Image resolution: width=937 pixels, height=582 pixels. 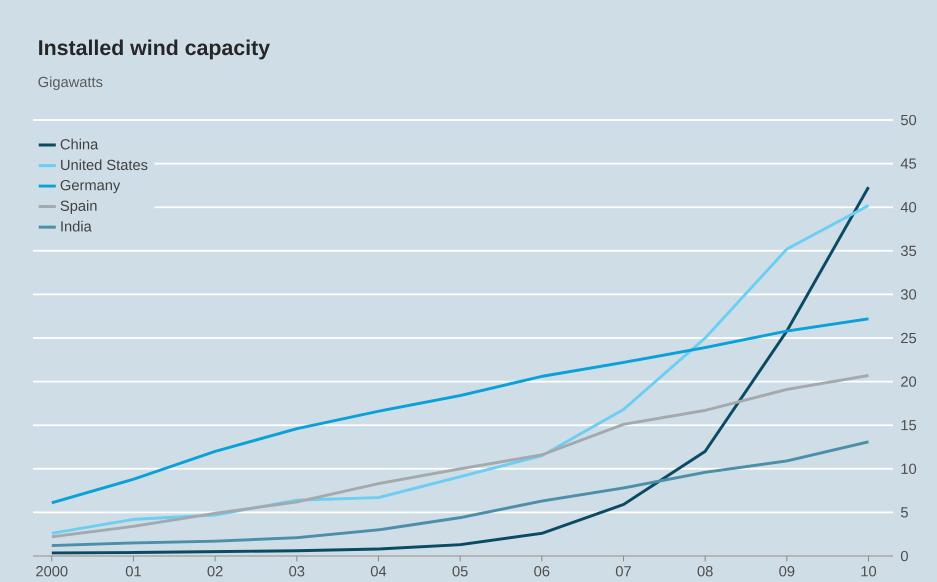 I want to click on x-tick-label: 01, so click(x=133, y=571).